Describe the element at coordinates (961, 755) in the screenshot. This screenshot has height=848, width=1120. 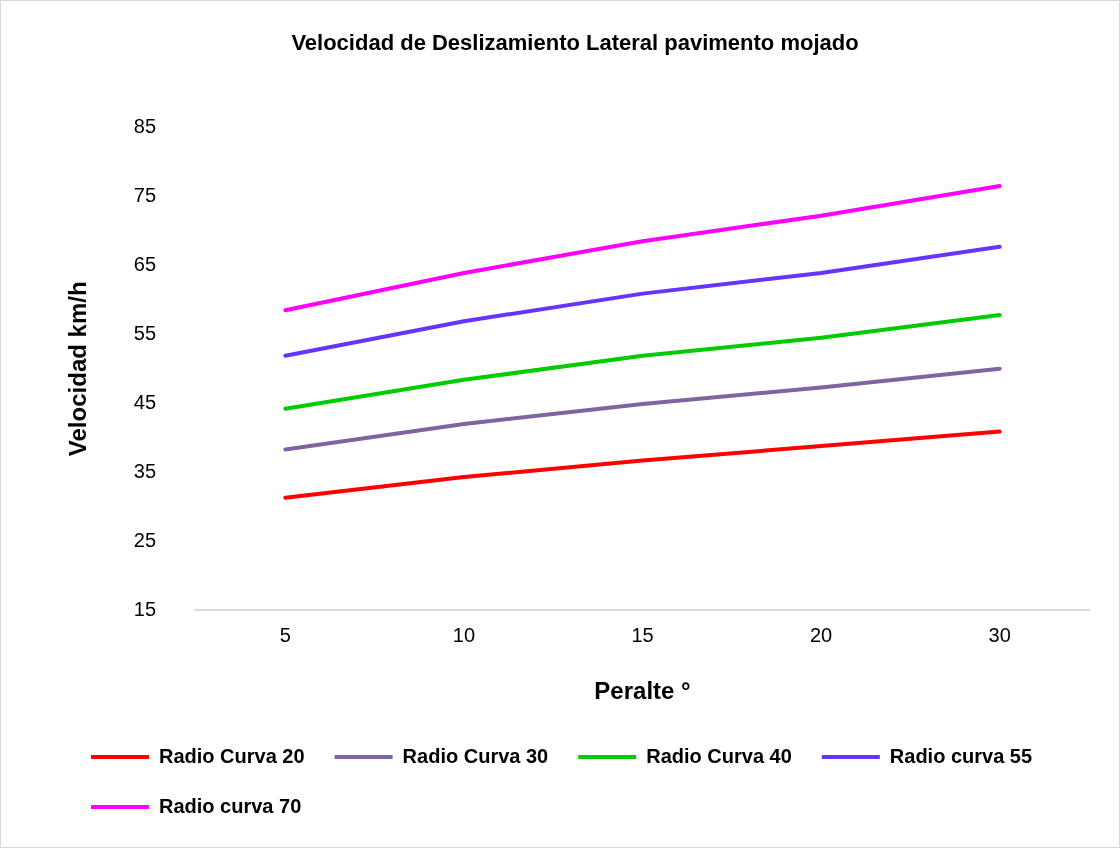
I see `legend-label: Radio curva 55` at that location.